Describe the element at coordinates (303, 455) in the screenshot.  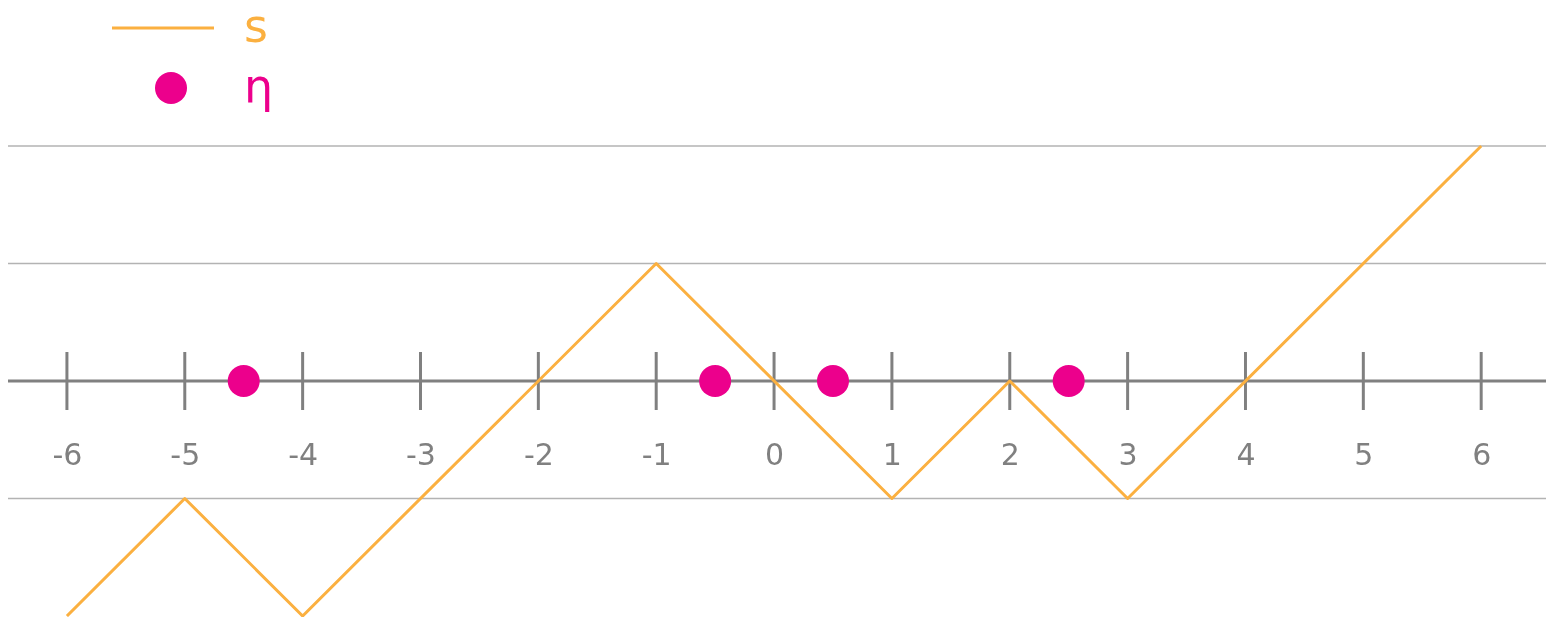
I see `x-tick-label: -4` at that location.